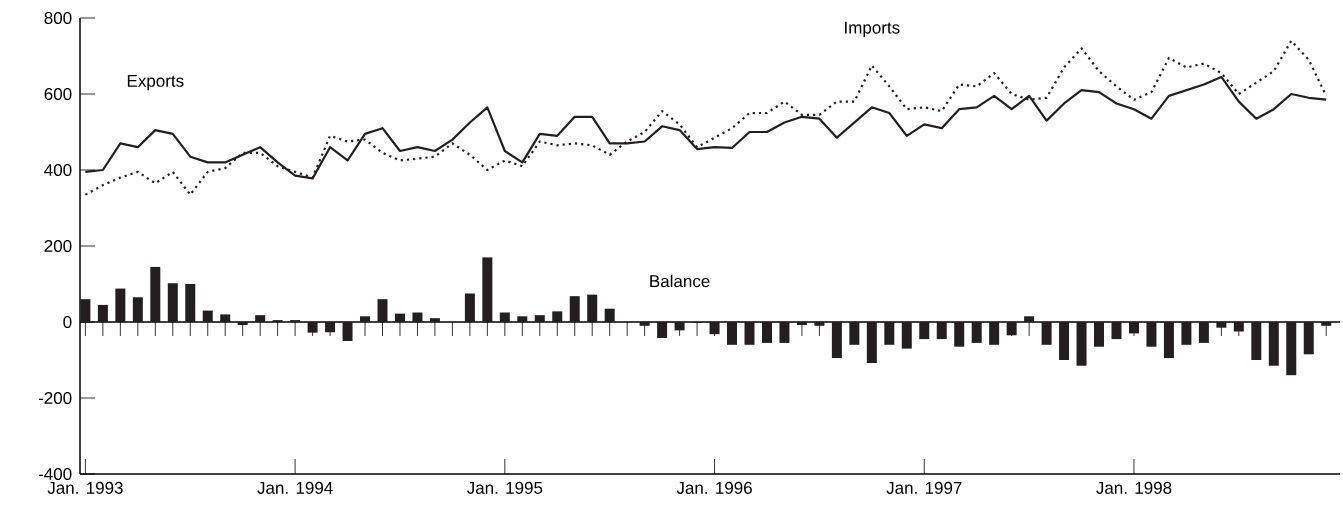 This screenshot has width=1343, height=519. I want to click on x-tick-label: Jan. 1994, so click(295, 487).